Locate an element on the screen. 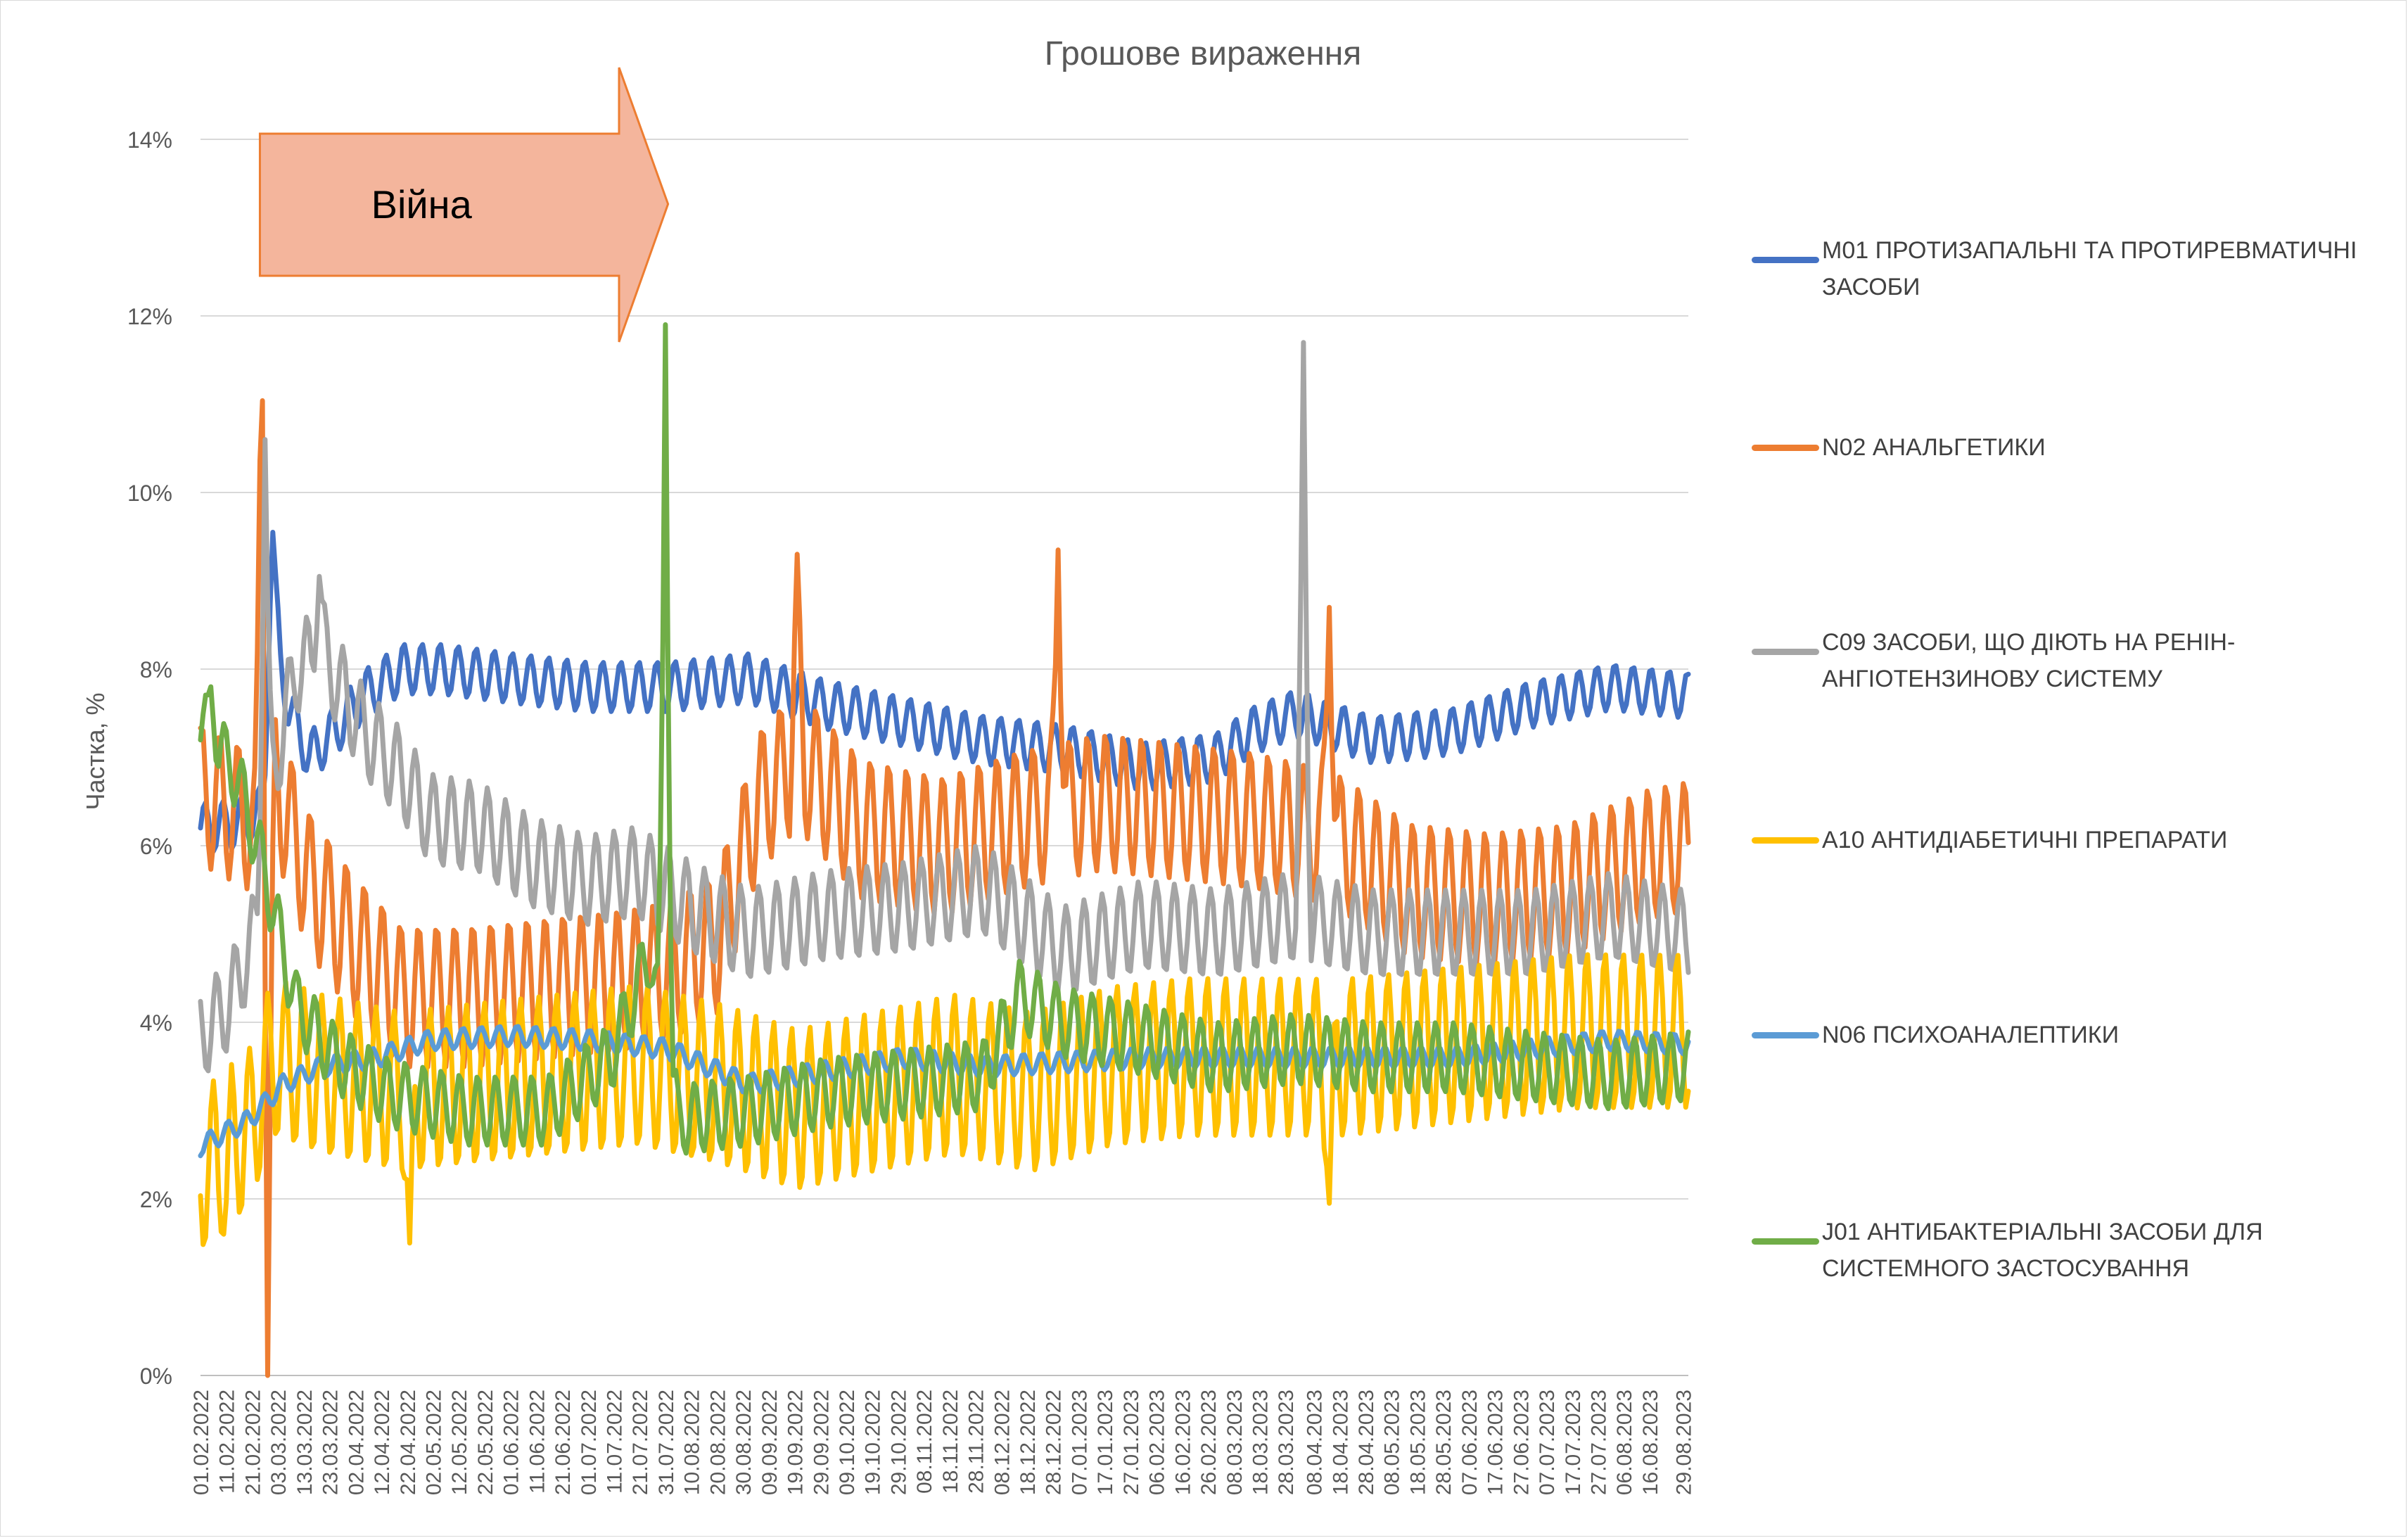 This screenshot has height=1538, width=2408. x-tick-label: 23.03.2022 is located at coordinates (331, 1442).